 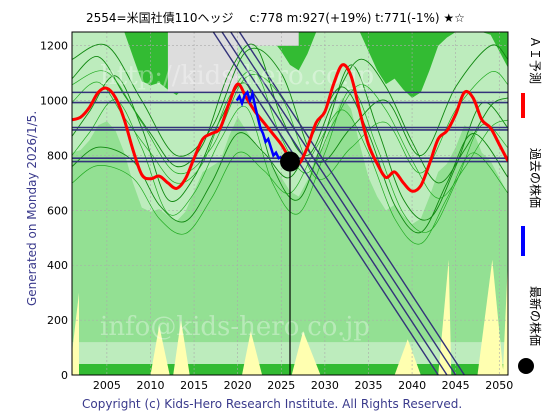 I want to click on horizontal-level-lines, so click(x=290, y=127).